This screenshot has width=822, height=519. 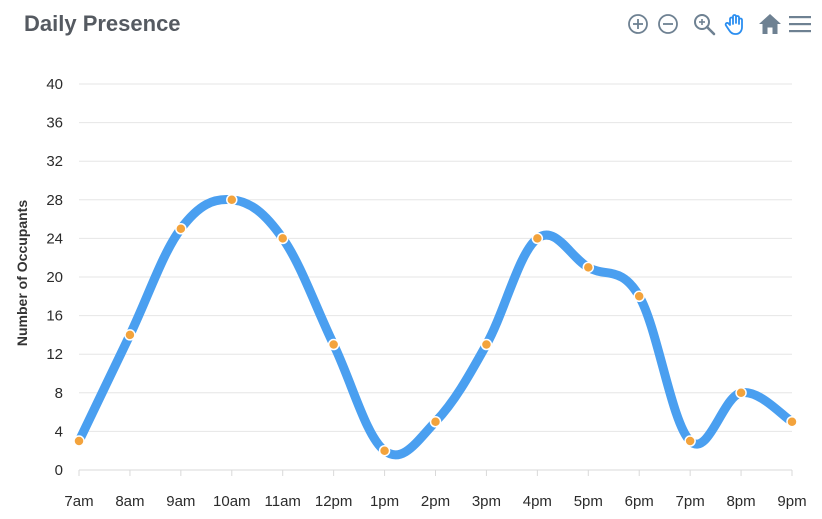 What do you see at coordinates (736, 24) in the screenshot?
I see `pan-hand-icon` at bounding box center [736, 24].